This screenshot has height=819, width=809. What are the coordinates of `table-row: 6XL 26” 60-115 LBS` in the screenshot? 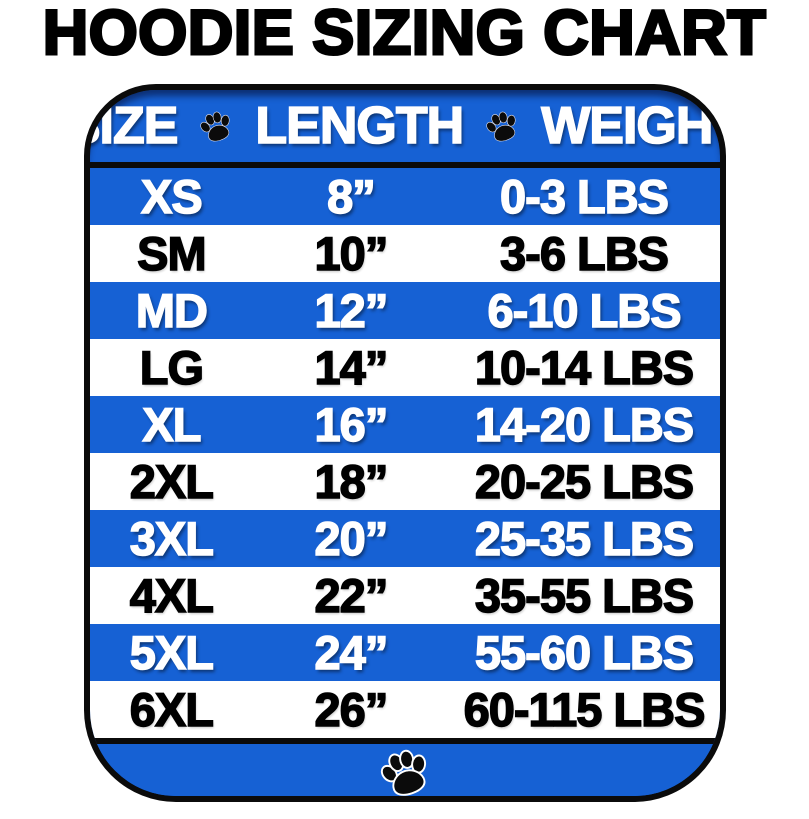 It's located at (404, 709).